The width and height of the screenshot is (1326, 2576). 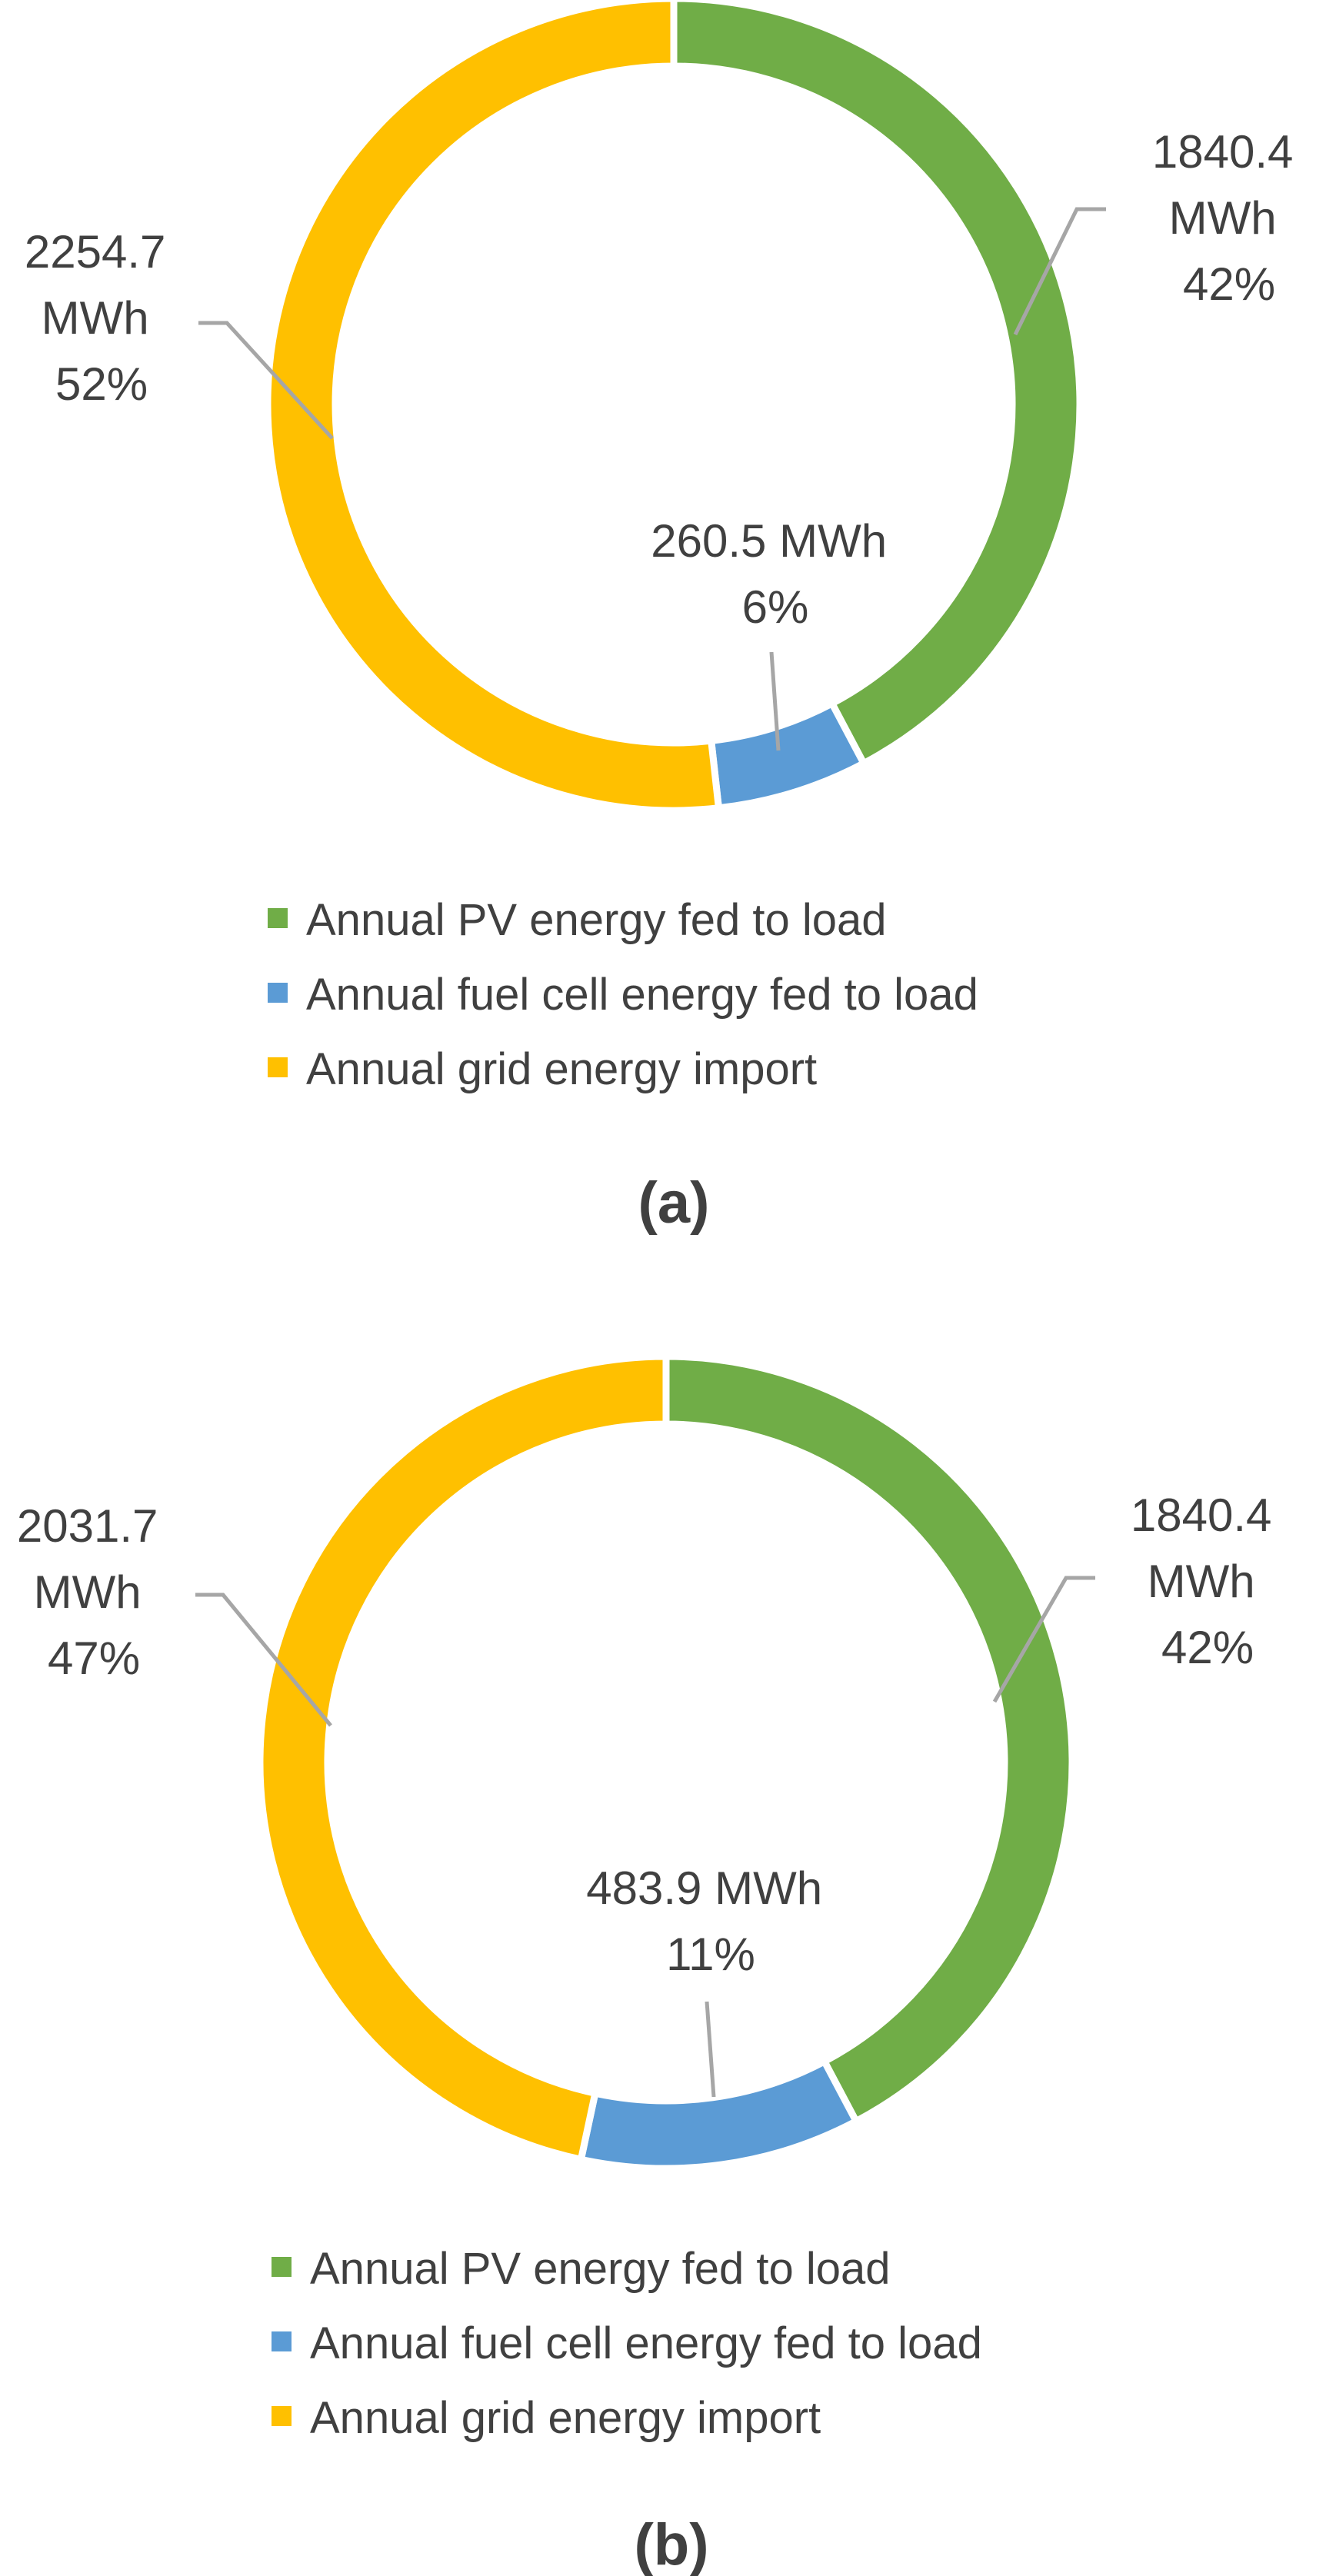 I want to click on leader-line-a-grid, so click(x=266, y=381).